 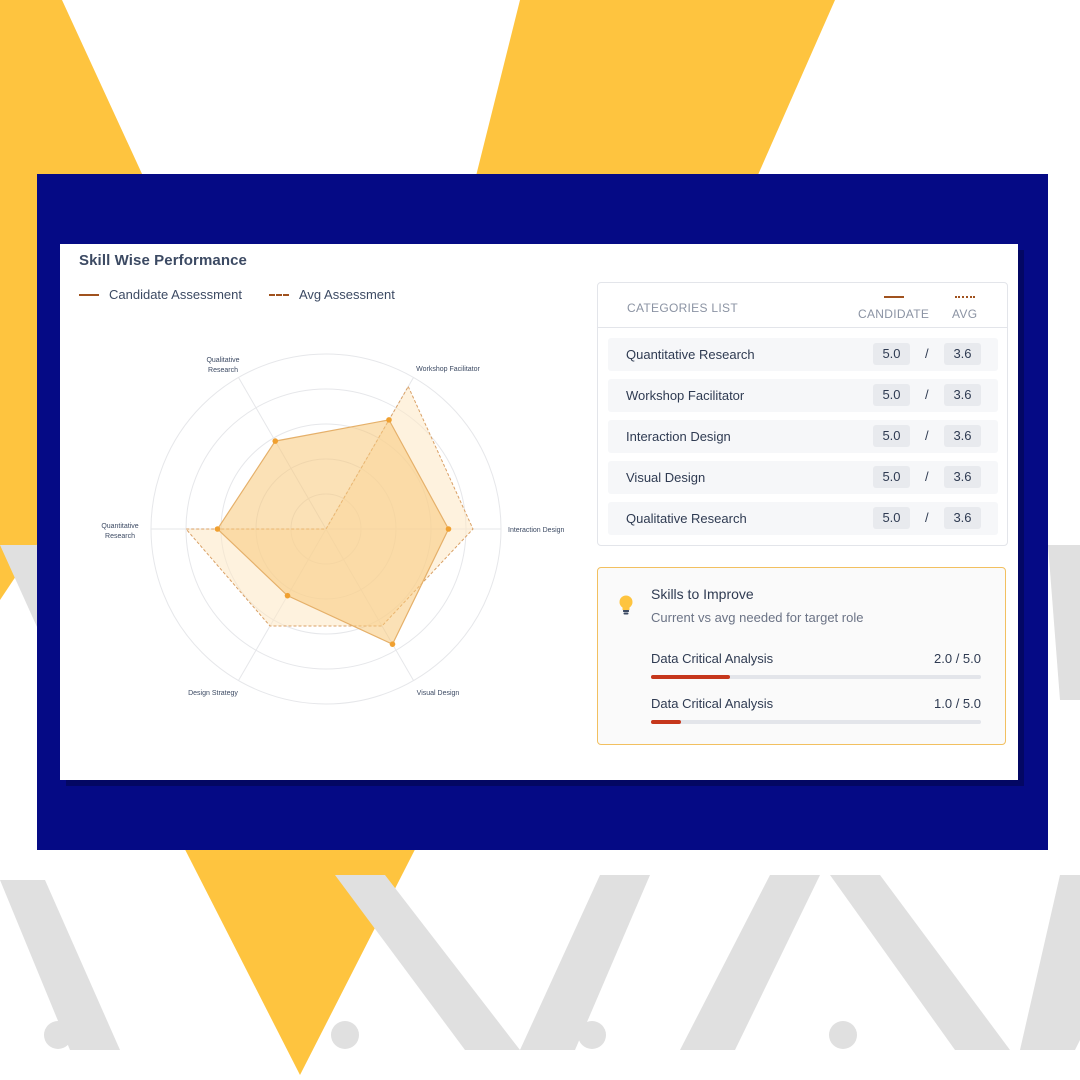 I want to click on legend-avg-label: Avg Assessment, so click(x=347, y=294).